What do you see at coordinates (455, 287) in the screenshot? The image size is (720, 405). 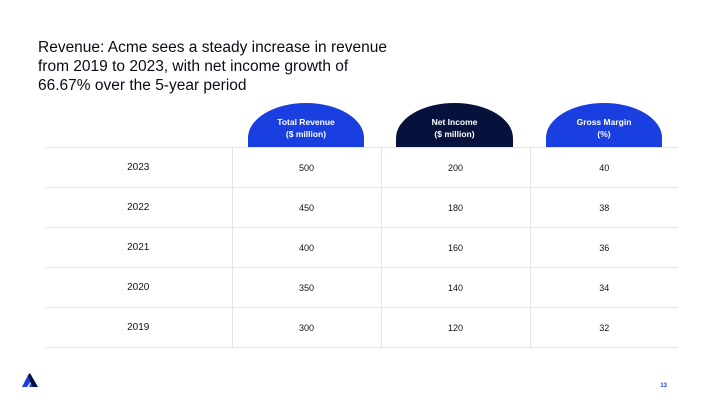 I see `net-income-cell: 140` at bounding box center [455, 287].